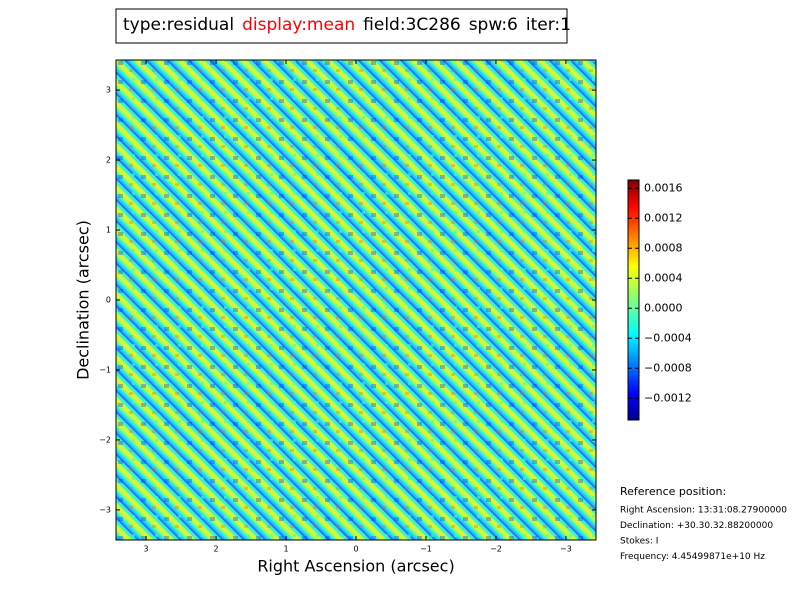  What do you see at coordinates (105, 439) in the screenshot?
I see `y-tick-label: −2` at bounding box center [105, 439].